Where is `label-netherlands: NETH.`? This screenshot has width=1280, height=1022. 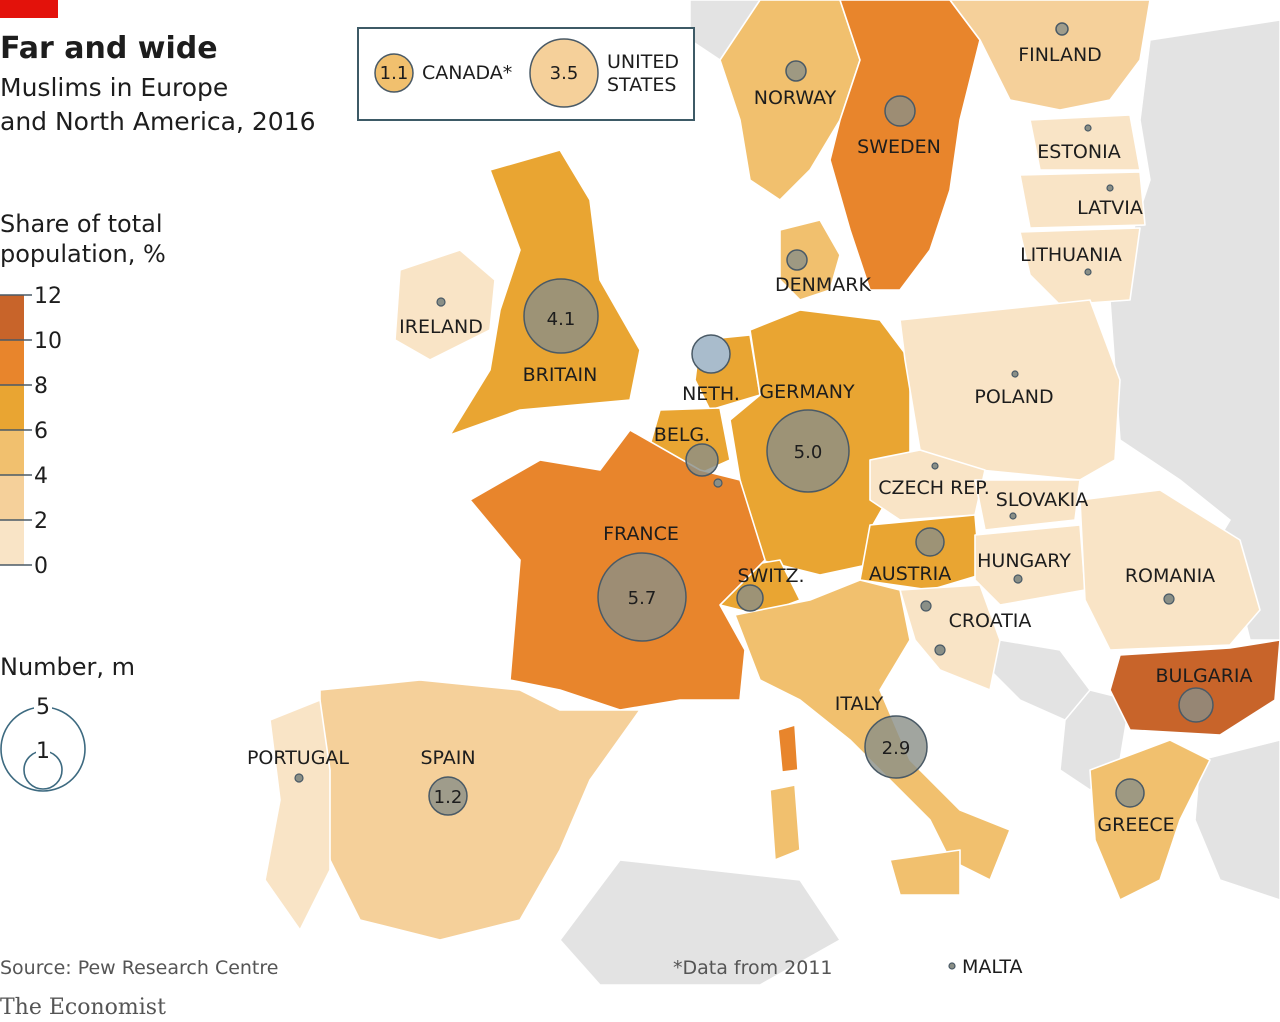
label-netherlands: NETH. is located at coordinates (711, 394).